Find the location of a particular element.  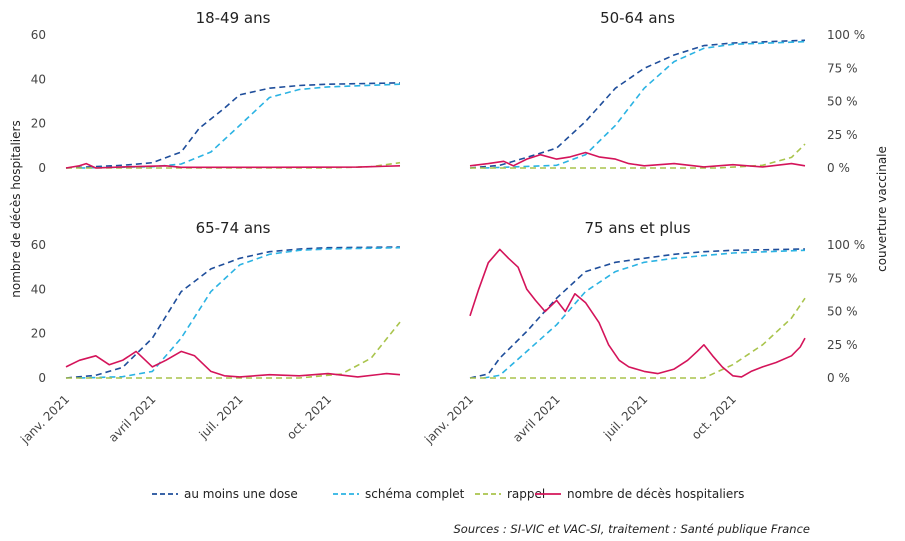

panel-title: 65-74 ans is located at coordinates (233, 228).